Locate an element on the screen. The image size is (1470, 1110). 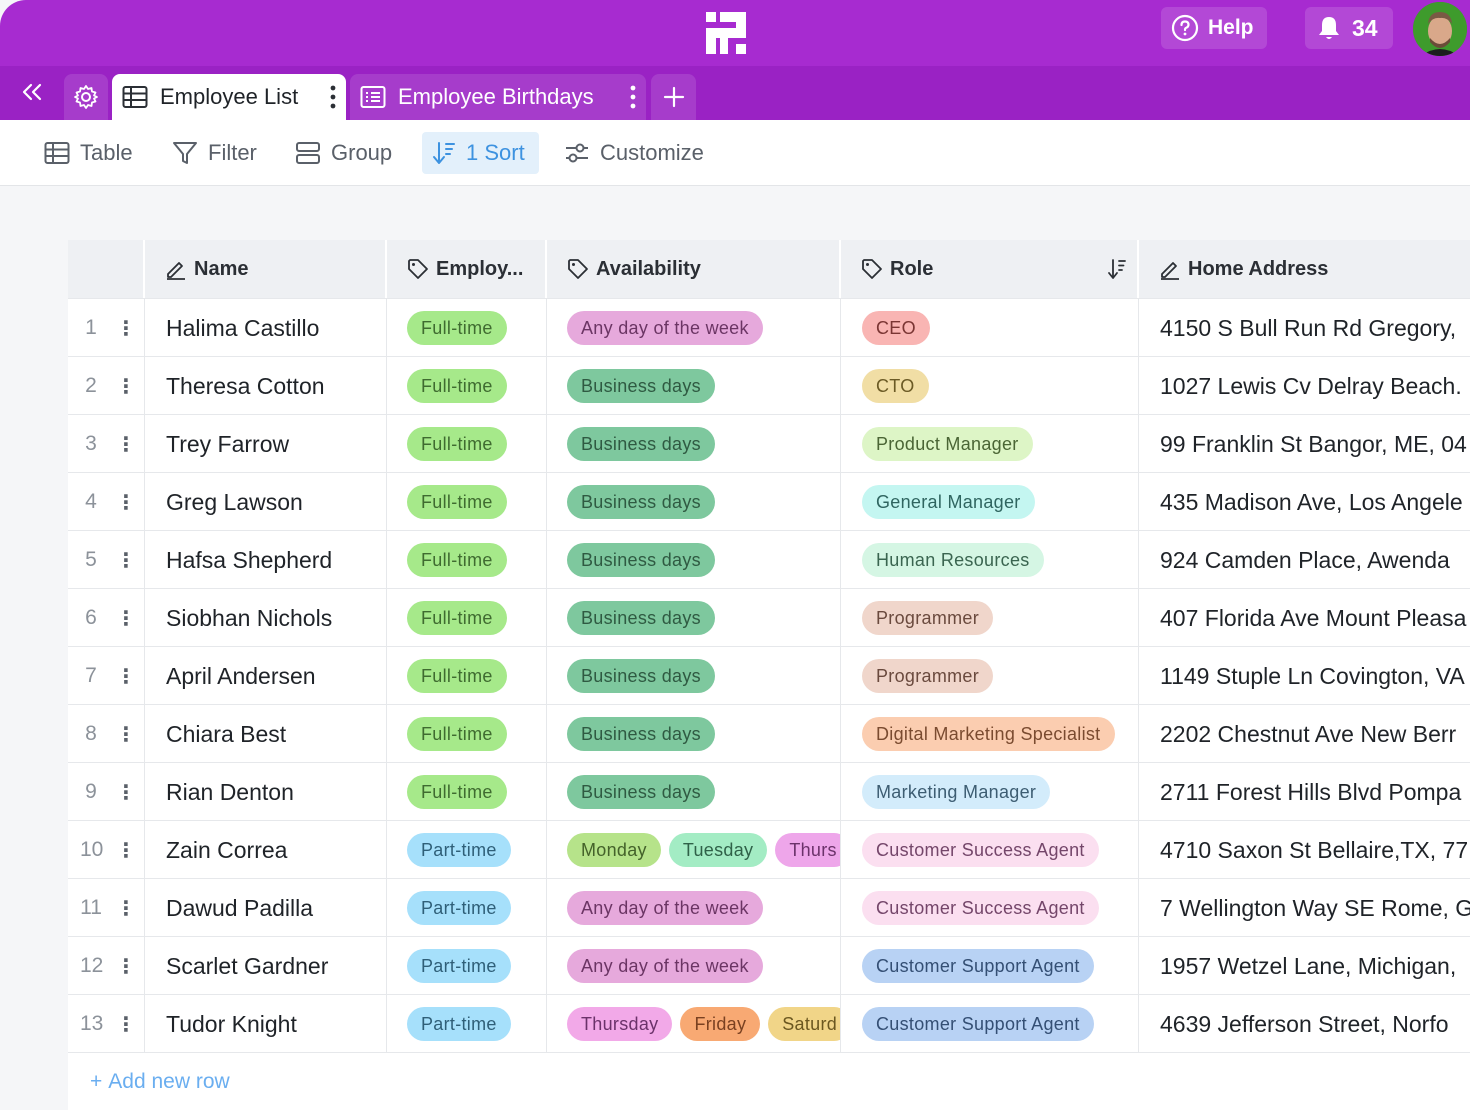
name-cell: Dawud Padilla is located at coordinates (266, 908).